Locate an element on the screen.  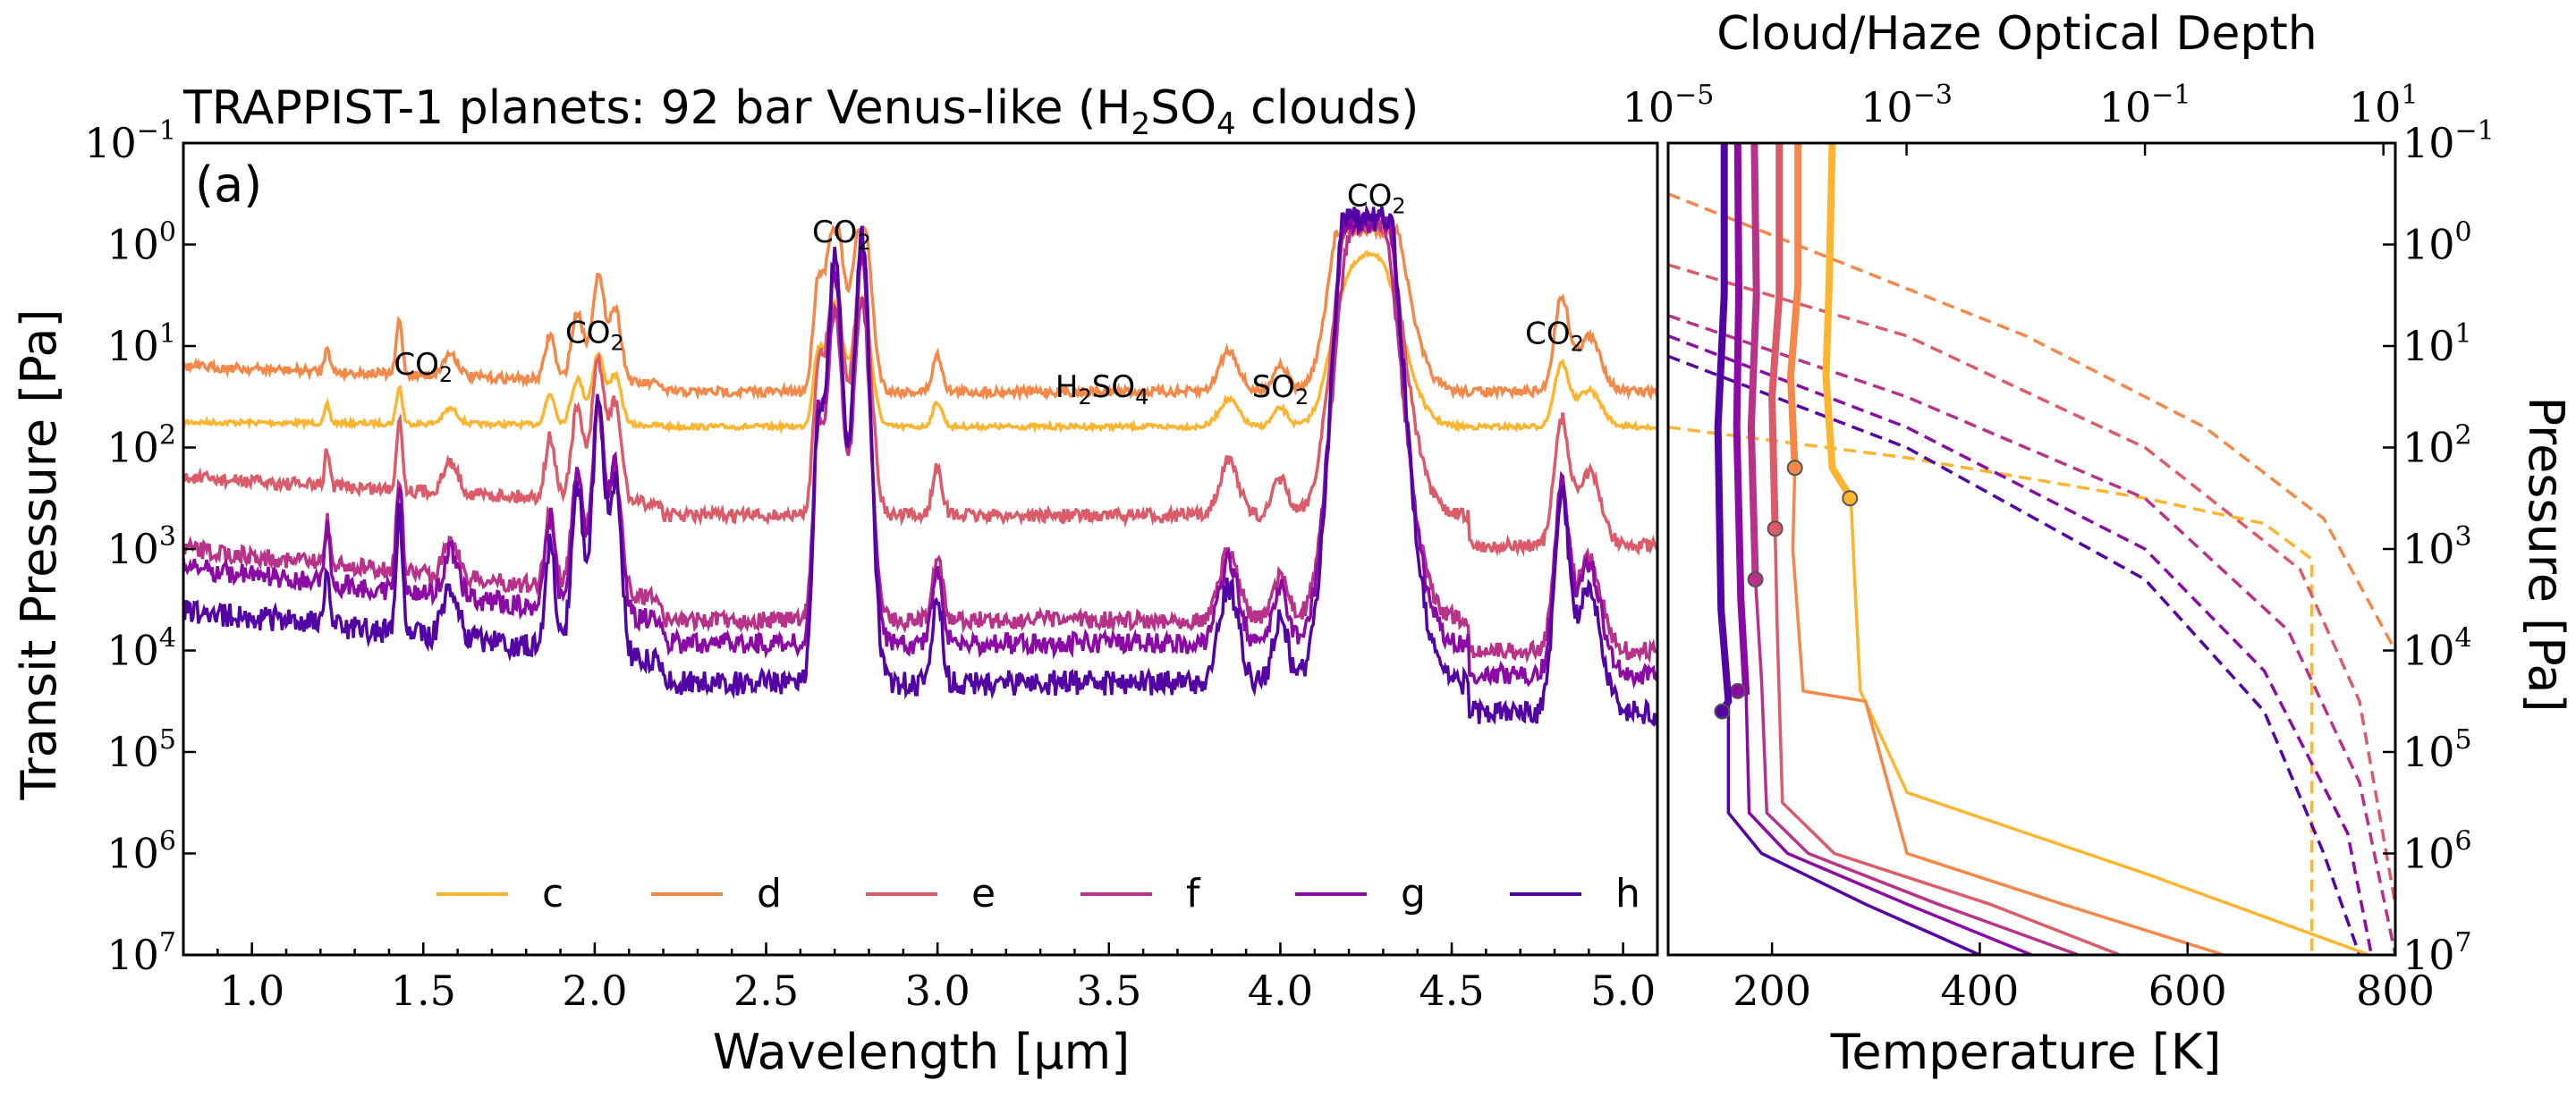
legend-label-h: h is located at coordinates (1627, 893).